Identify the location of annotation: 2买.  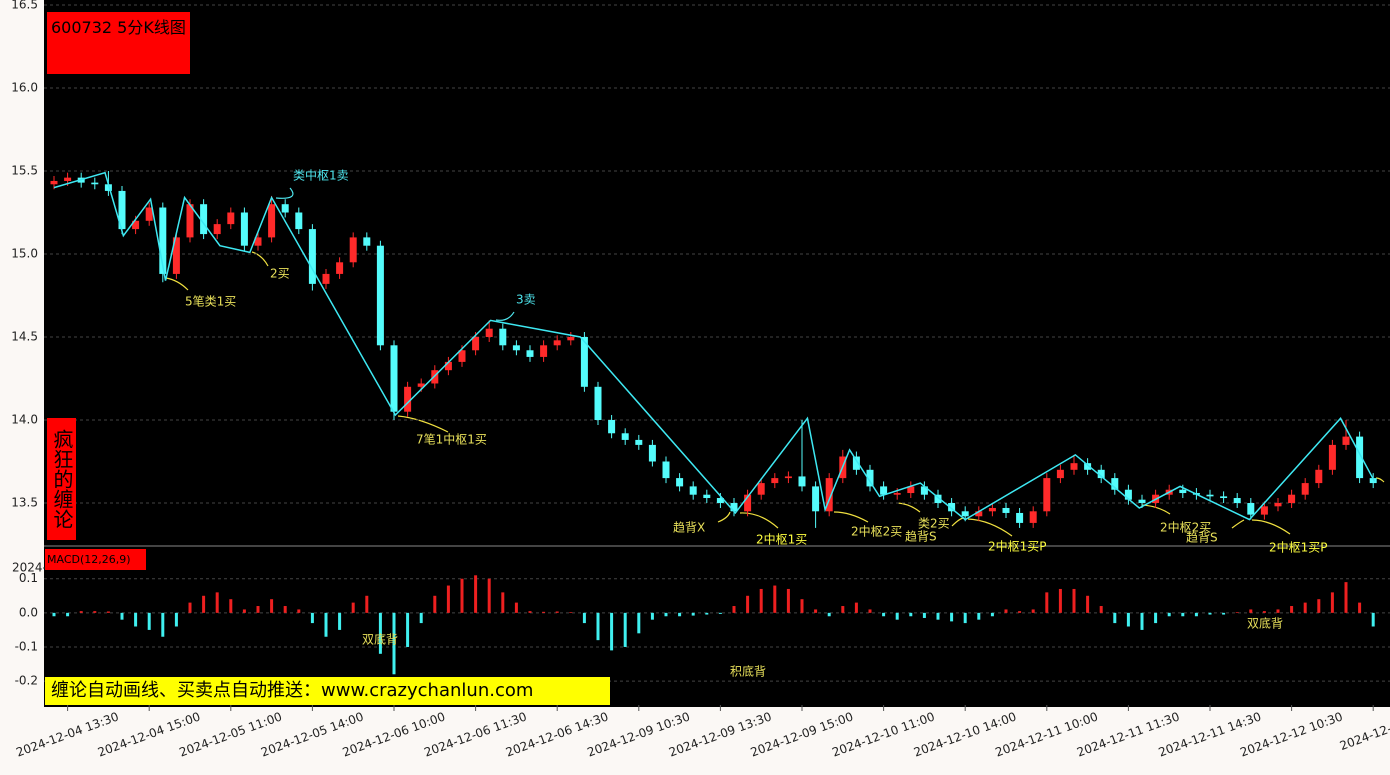
(280, 274).